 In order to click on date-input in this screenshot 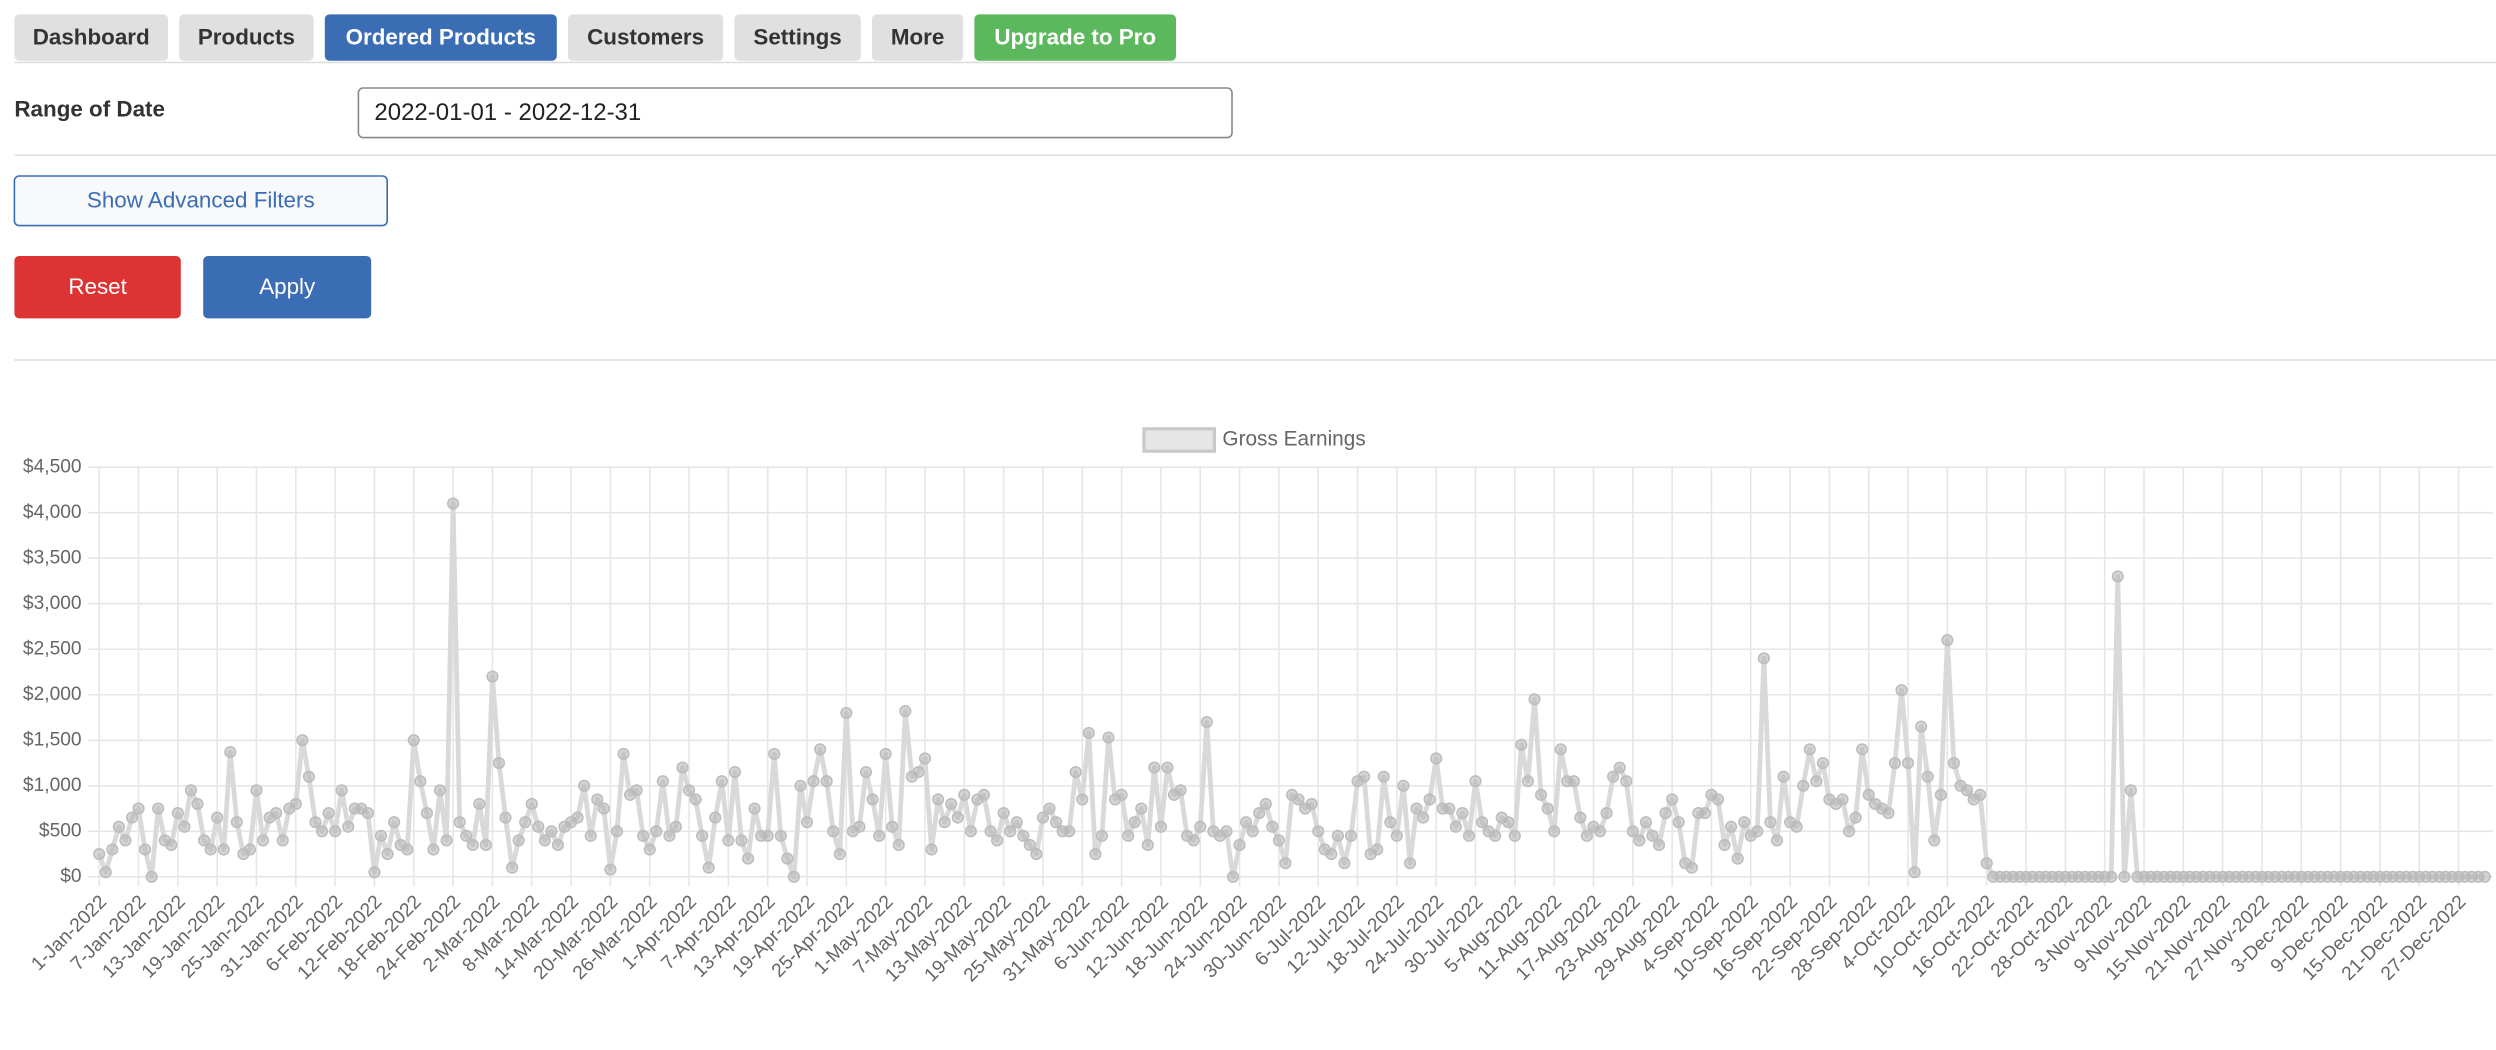, I will do `click(795, 113)`.